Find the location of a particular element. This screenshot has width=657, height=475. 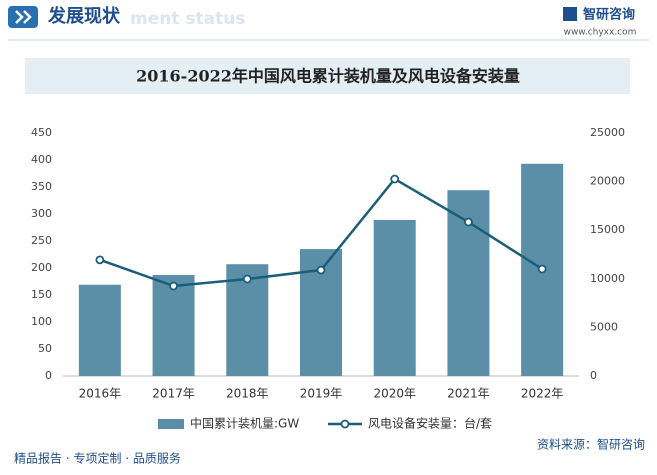

y2-tick-label: 25000 is located at coordinates (607, 132).